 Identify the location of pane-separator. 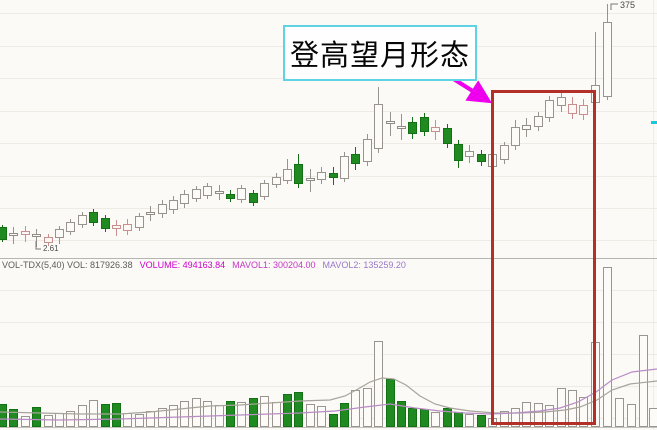
(328, 258).